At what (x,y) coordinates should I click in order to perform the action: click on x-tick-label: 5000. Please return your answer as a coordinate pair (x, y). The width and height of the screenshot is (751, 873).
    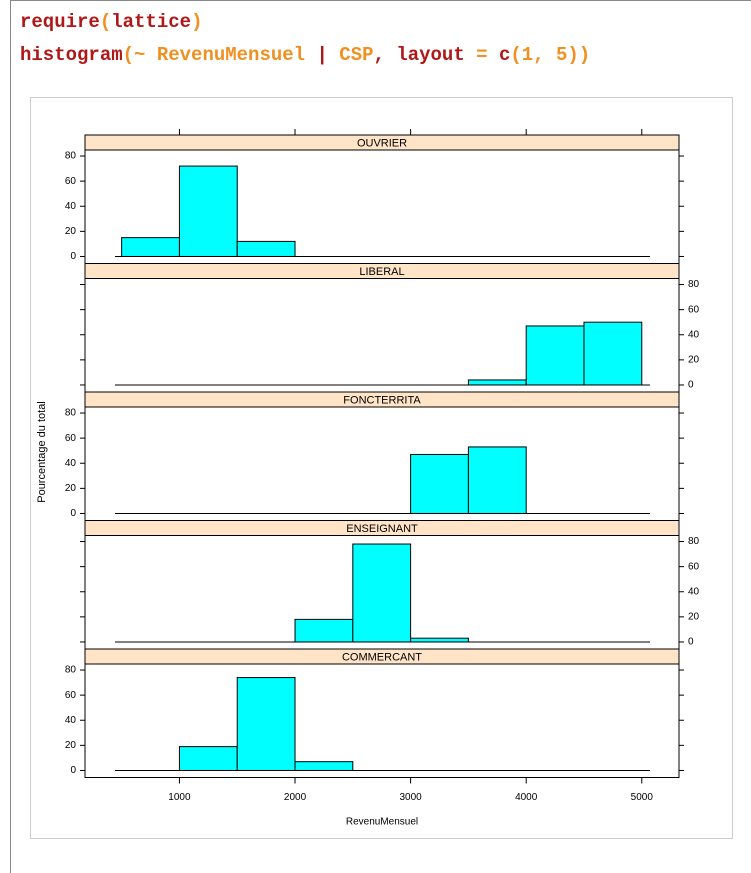
    Looking at the image, I should click on (642, 797).